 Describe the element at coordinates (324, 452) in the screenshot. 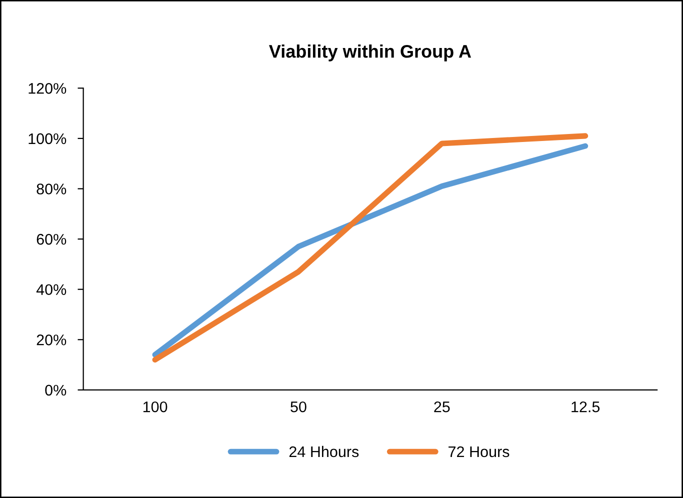

I see `legend-label: 24 Hhours` at that location.